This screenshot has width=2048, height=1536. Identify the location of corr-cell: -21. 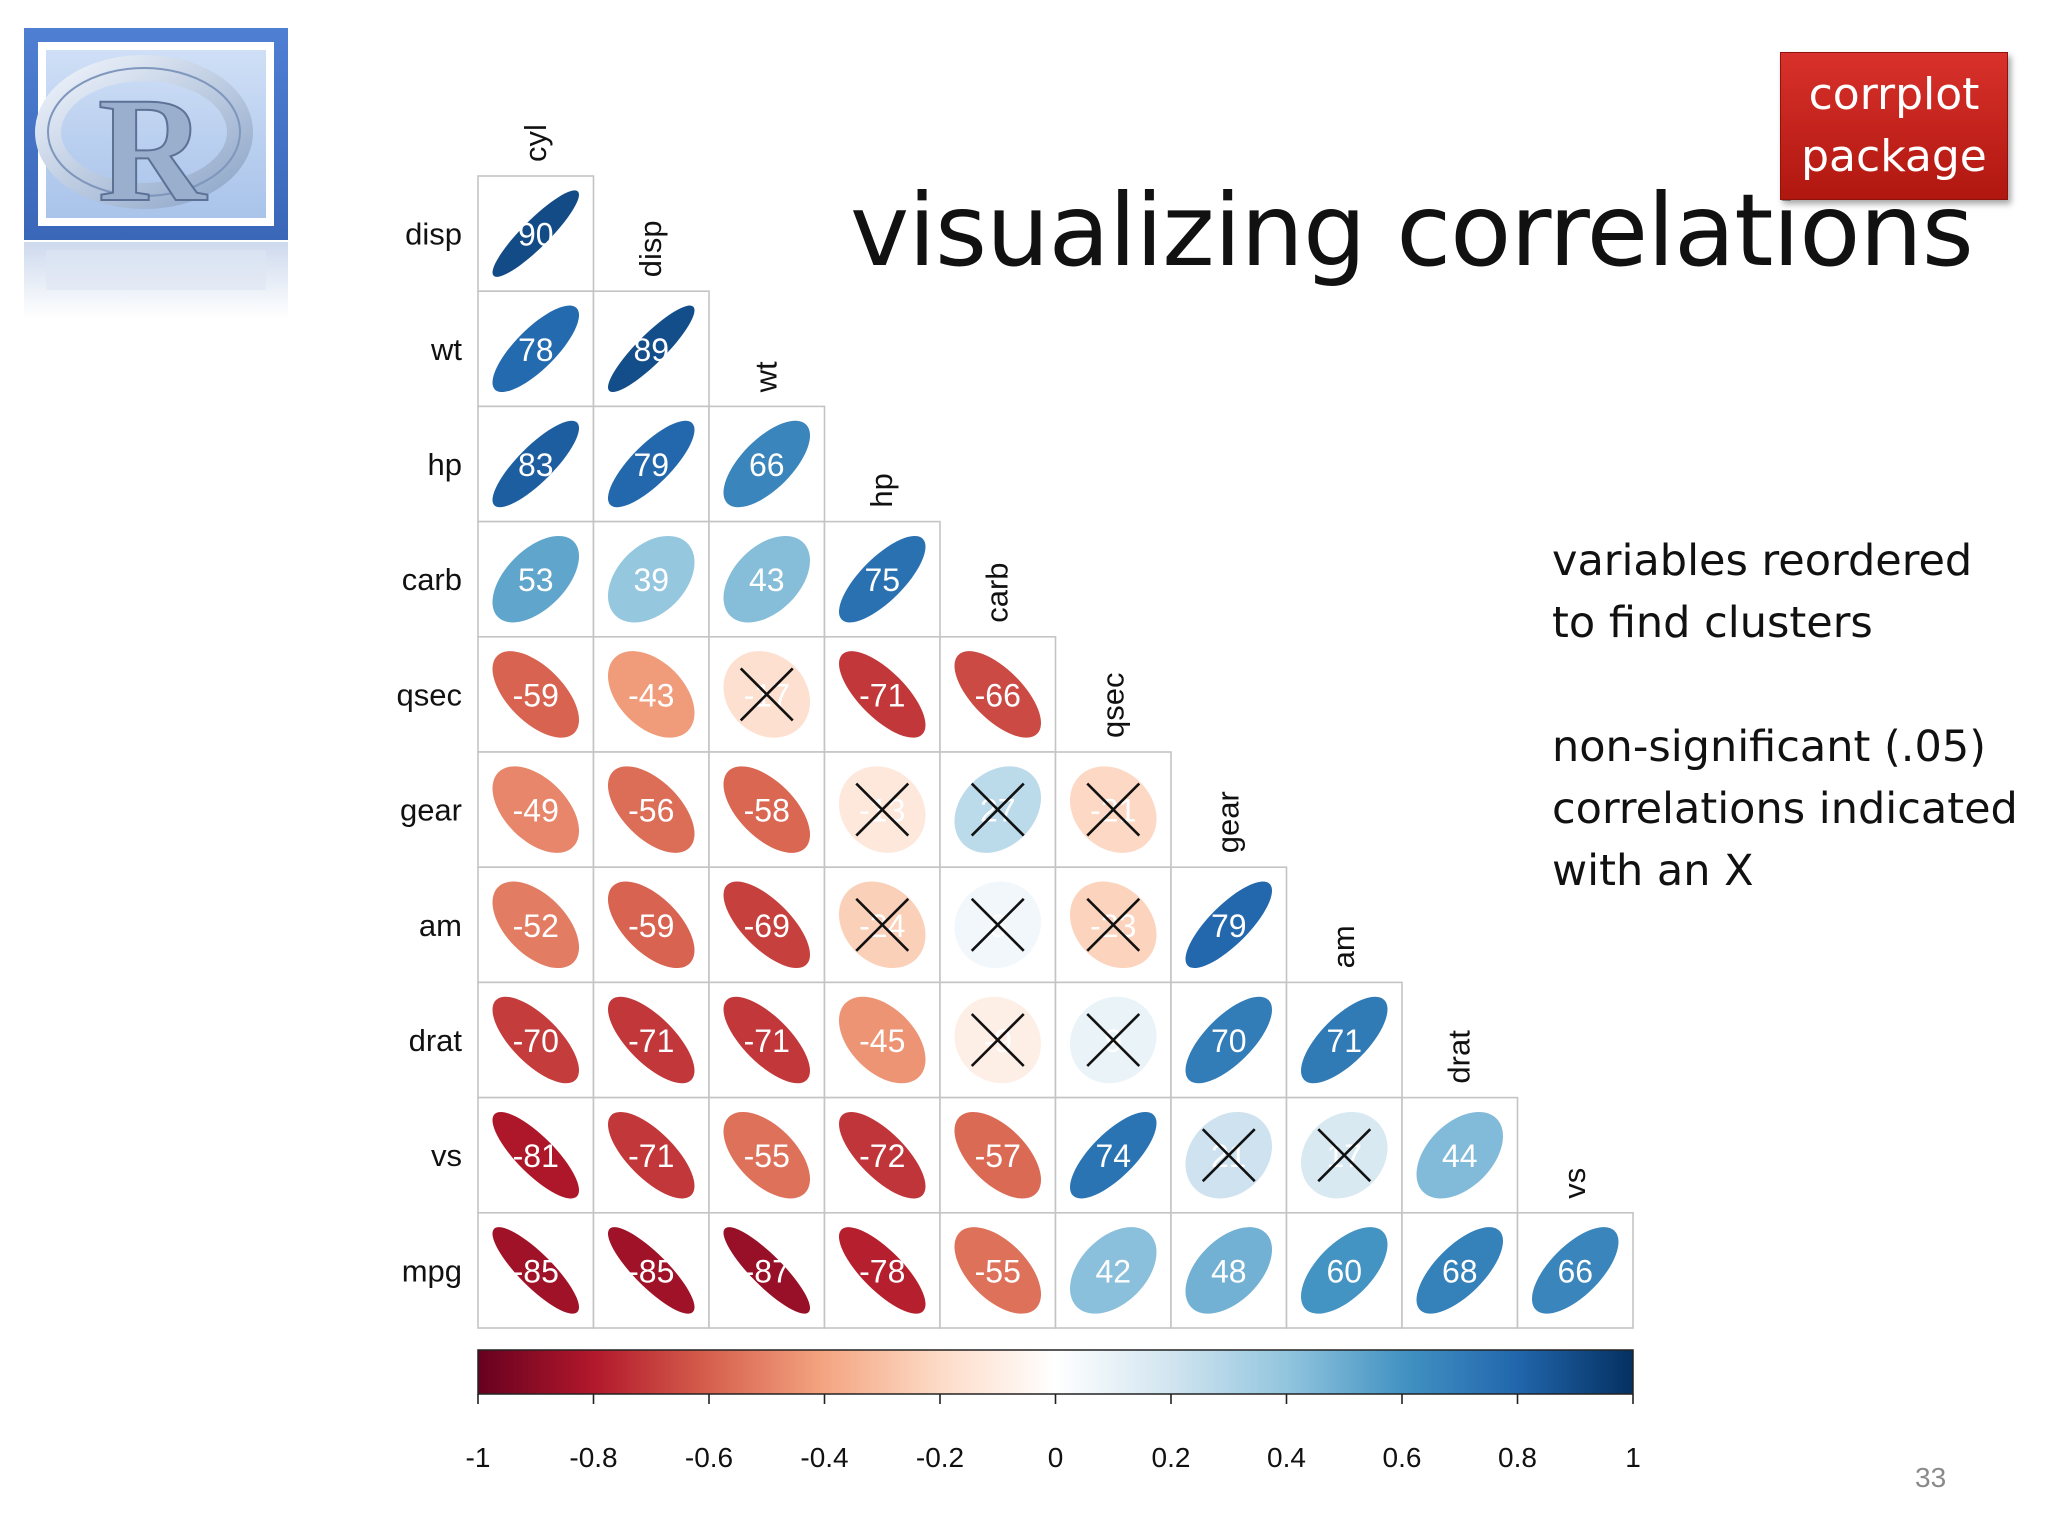
(1113, 809).